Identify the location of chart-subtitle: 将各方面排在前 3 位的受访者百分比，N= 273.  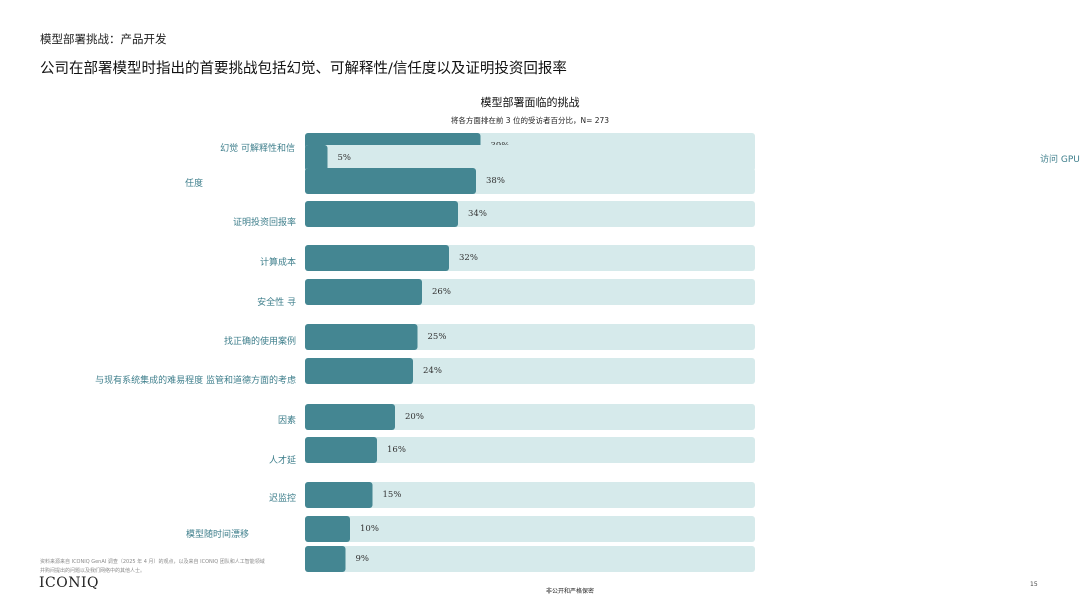
(530, 120).